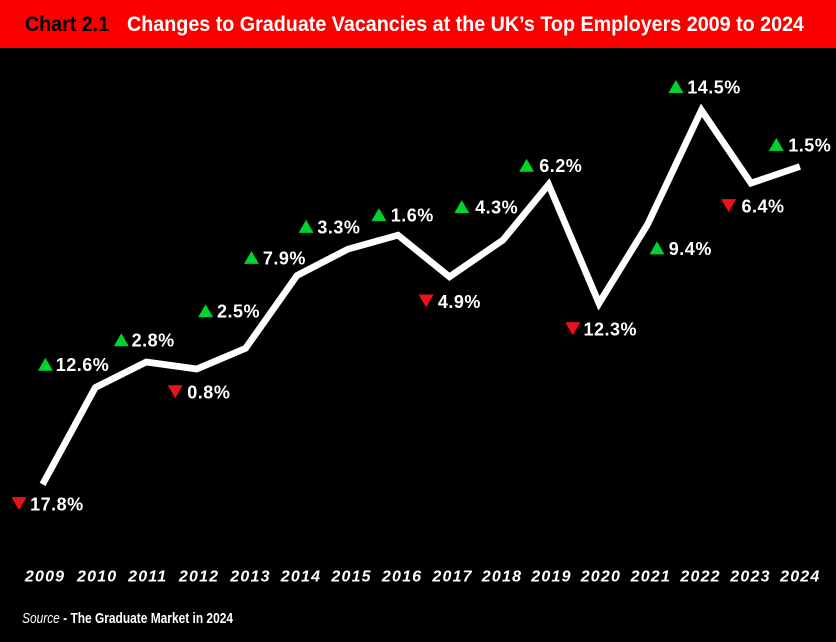  Describe the element at coordinates (57, 505) in the screenshot. I see `svg-text: 17.8%` at that location.